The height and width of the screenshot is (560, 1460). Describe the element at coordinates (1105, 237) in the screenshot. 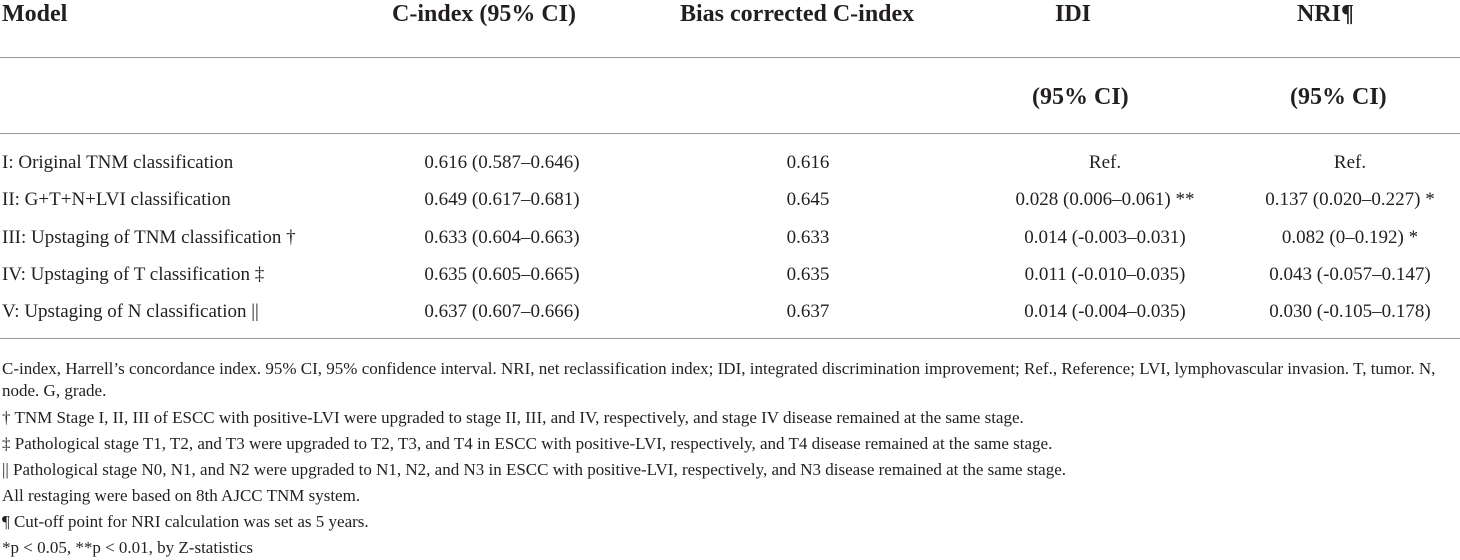

I see `row-3-idi: 0.014 (-0.003–0.031)` at that location.